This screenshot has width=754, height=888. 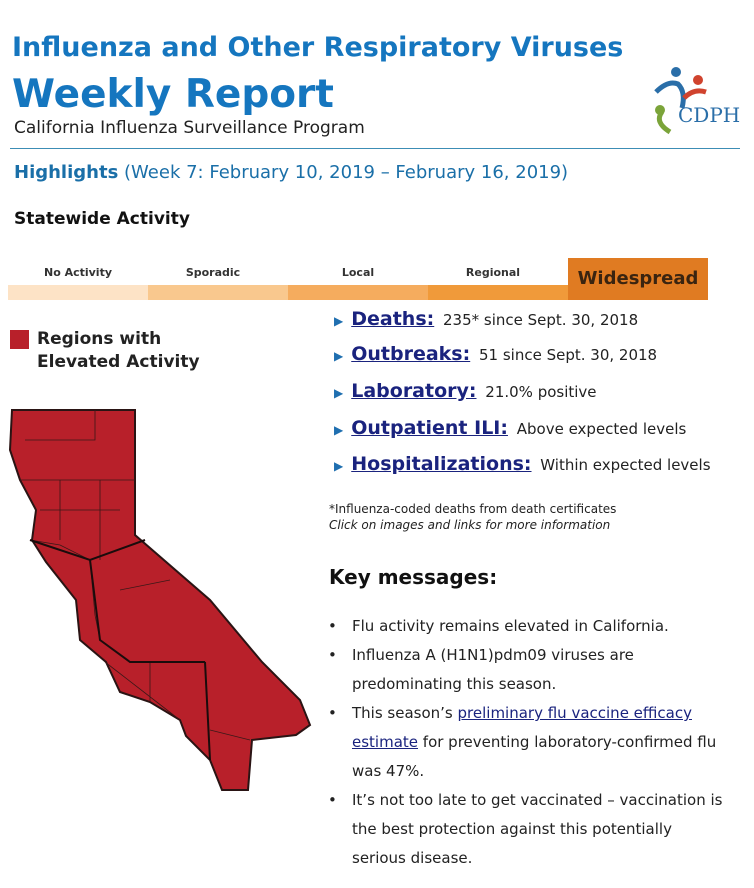 I want to click on indicator-link: Hospitalizations:, so click(x=441, y=464).